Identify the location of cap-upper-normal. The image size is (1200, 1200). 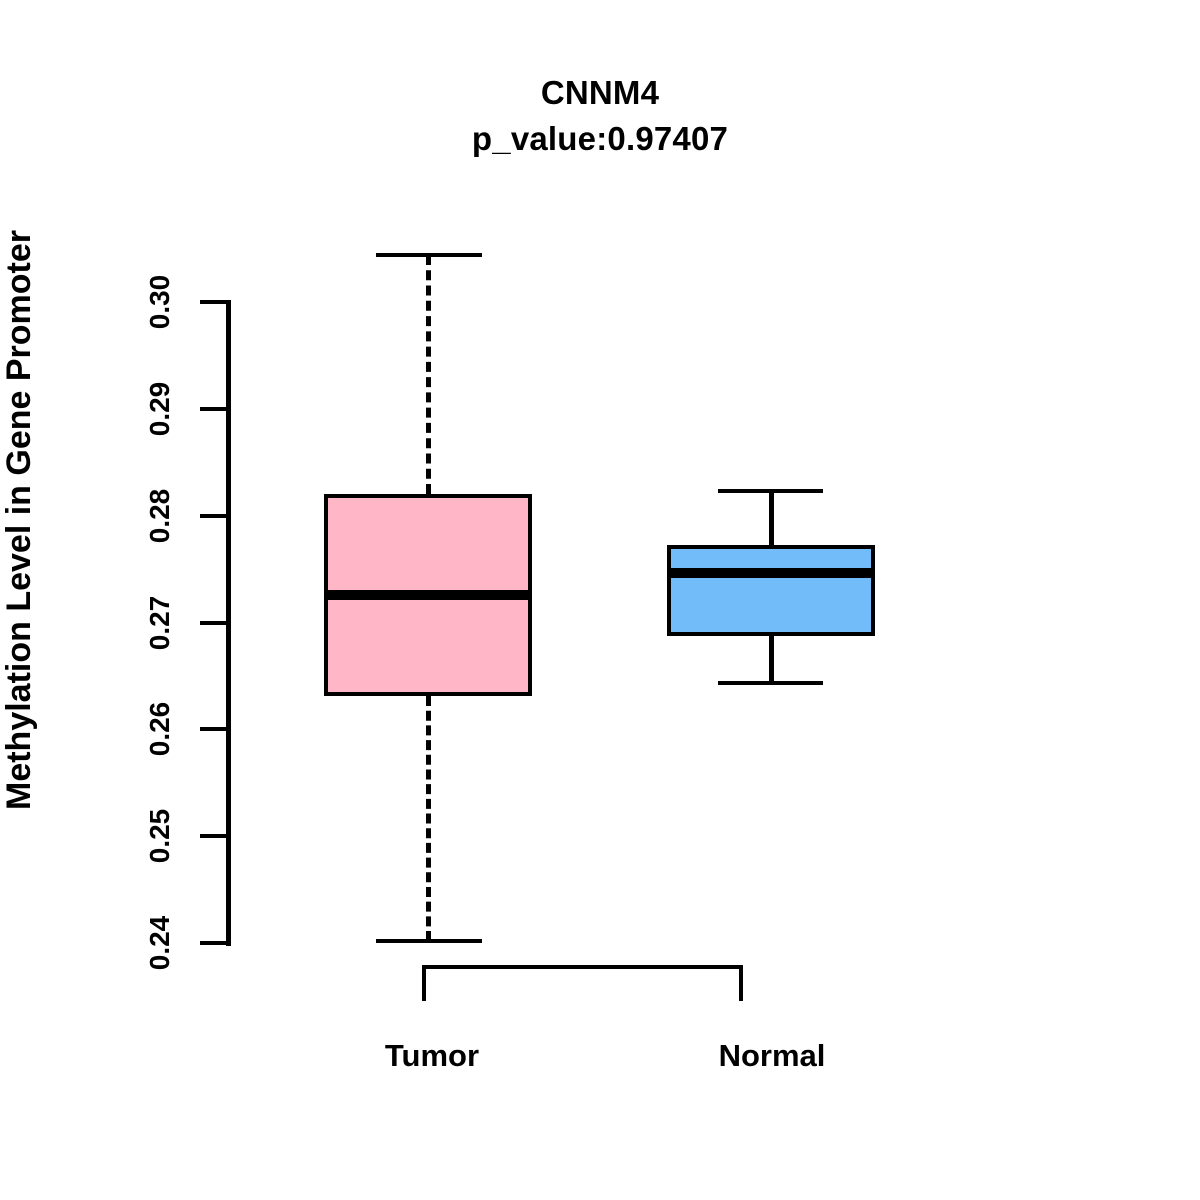
(770, 491).